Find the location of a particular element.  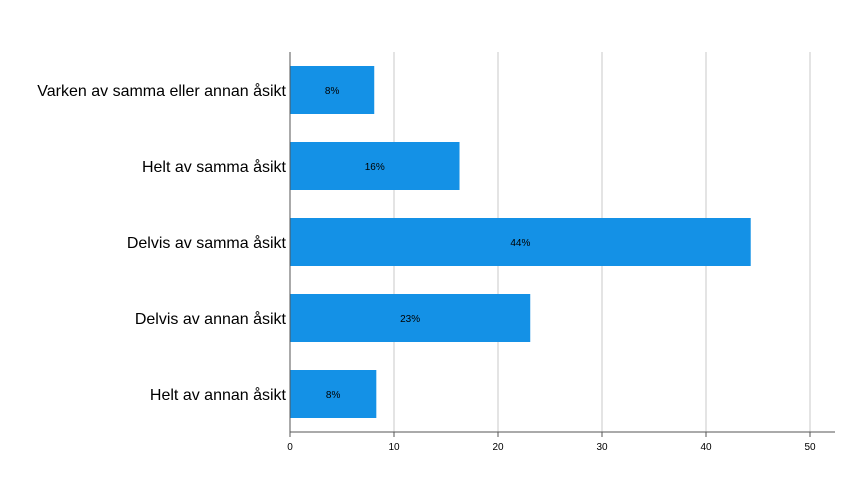

x-tick-label-20: 20 is located at coordinates (498, 447).